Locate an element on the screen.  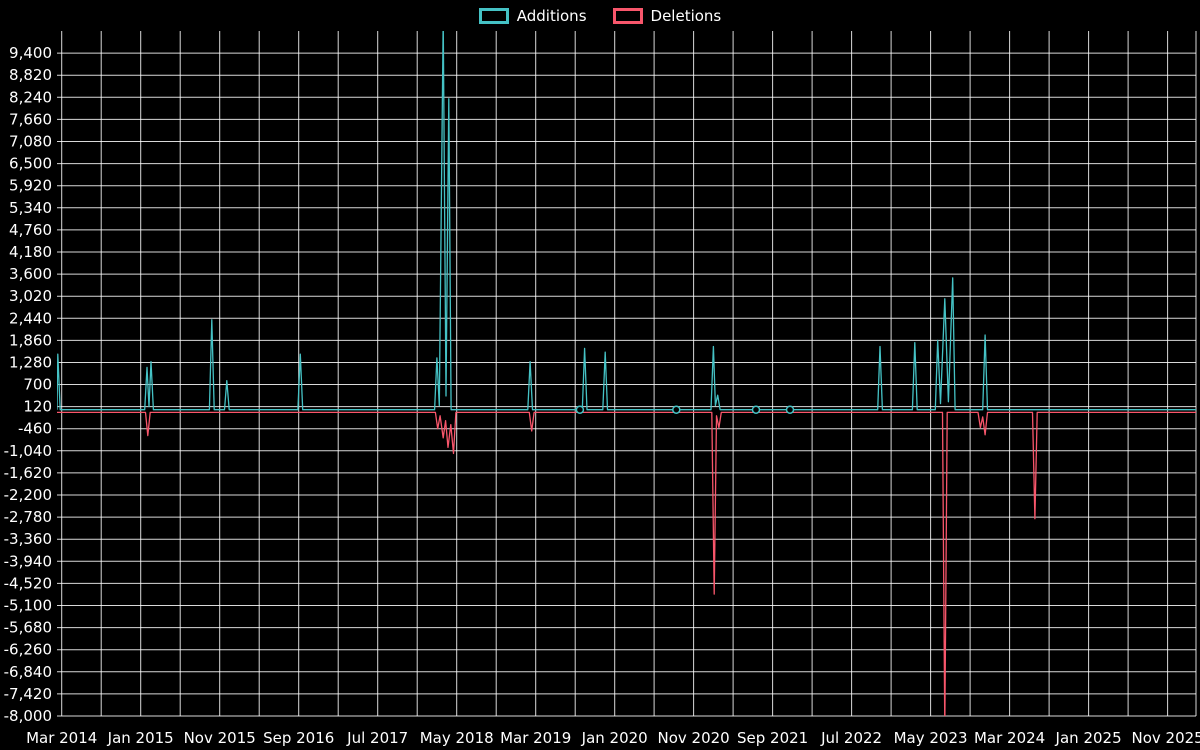
svg-text: 1,280 is located at coordinates (30, 363).